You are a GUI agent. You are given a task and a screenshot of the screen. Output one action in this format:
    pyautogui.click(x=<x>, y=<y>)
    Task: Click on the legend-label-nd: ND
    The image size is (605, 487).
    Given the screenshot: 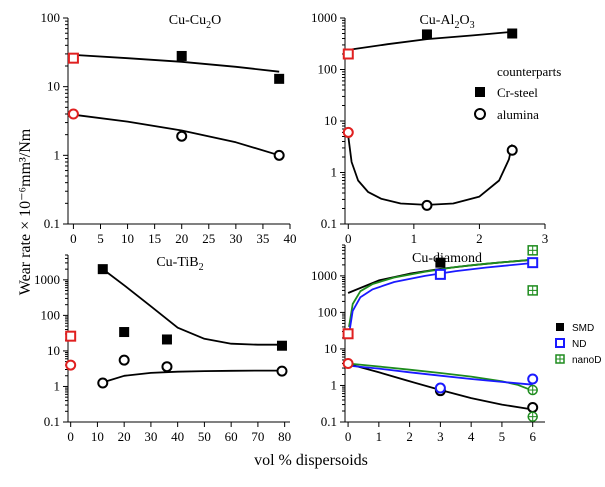 What is the action you would take?
    pyautogui.click(x=579, y=344)
    